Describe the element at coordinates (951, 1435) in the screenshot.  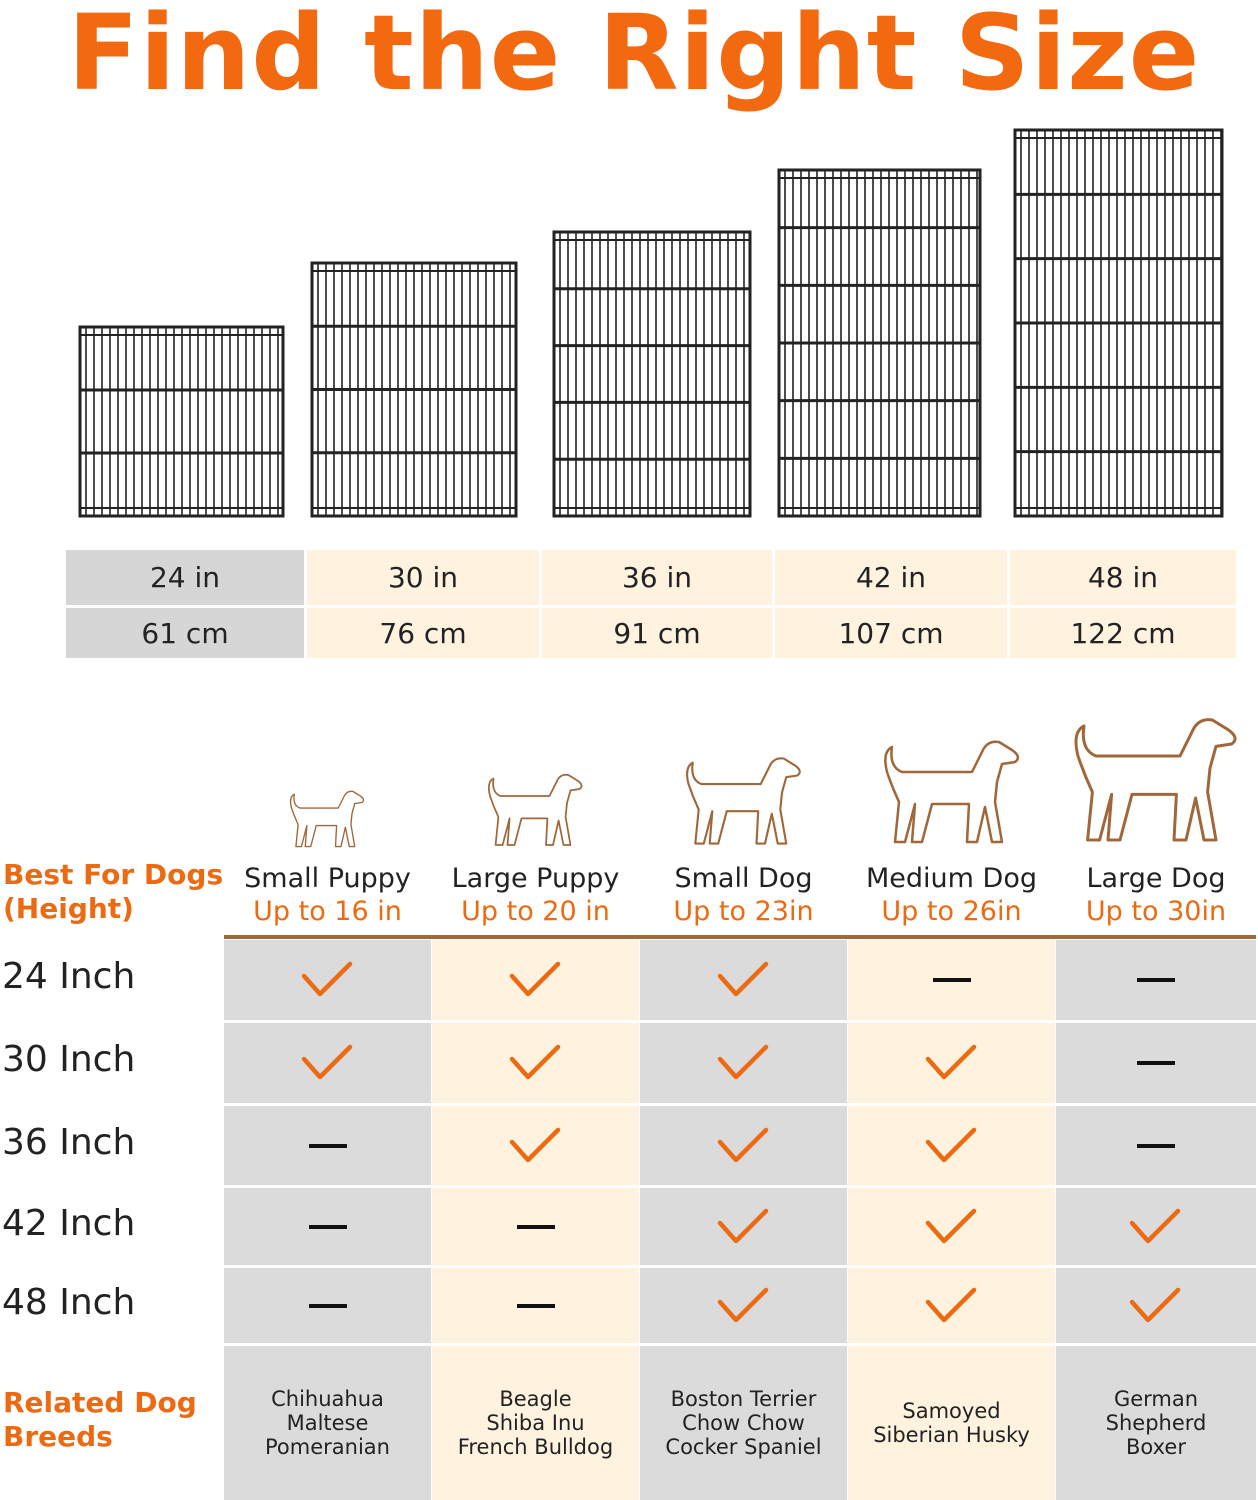
I see `breed-name: Siberian Husky` at that location.